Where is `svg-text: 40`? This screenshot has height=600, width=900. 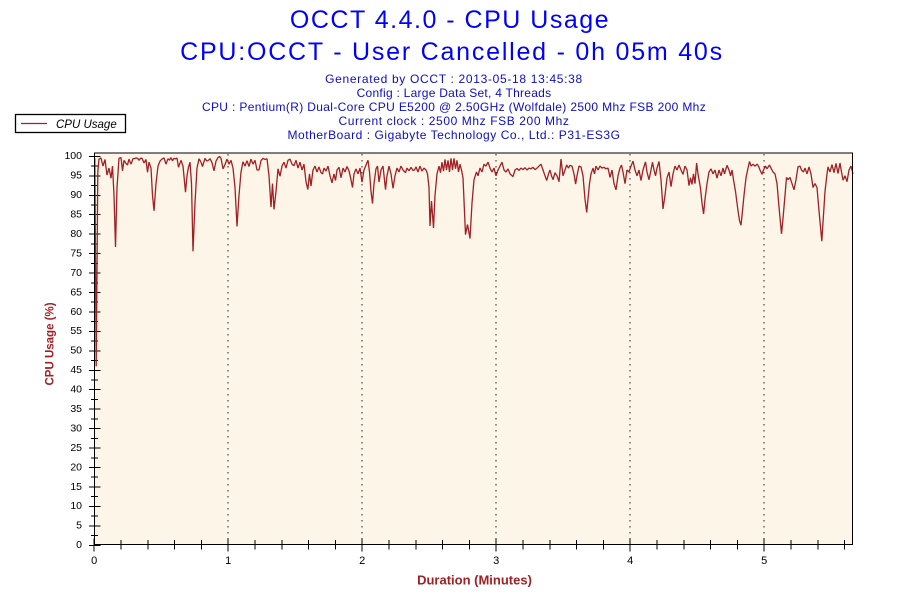 svg-text: 40 is located at coordinates (76, 390).